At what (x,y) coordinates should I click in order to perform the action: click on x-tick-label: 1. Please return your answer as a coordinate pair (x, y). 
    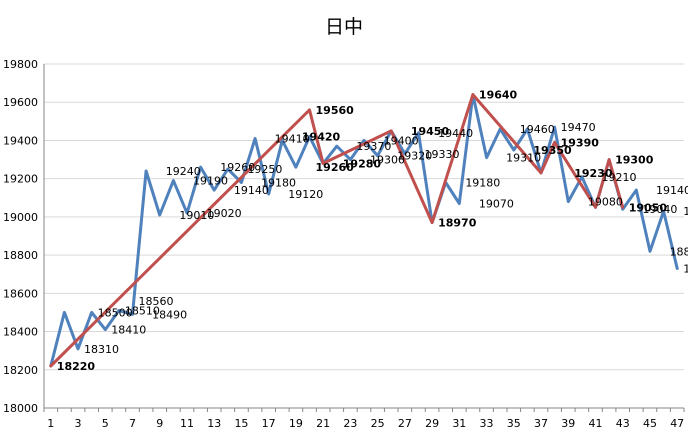
    Looking at the image, I should click on (50, 423).